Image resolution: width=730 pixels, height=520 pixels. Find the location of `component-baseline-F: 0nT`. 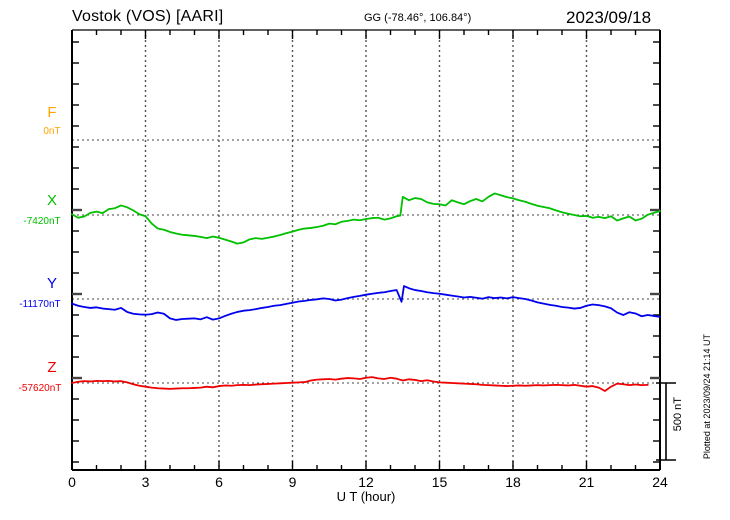

component-baseline-F: 0nT is located at coordinates (52, 131).